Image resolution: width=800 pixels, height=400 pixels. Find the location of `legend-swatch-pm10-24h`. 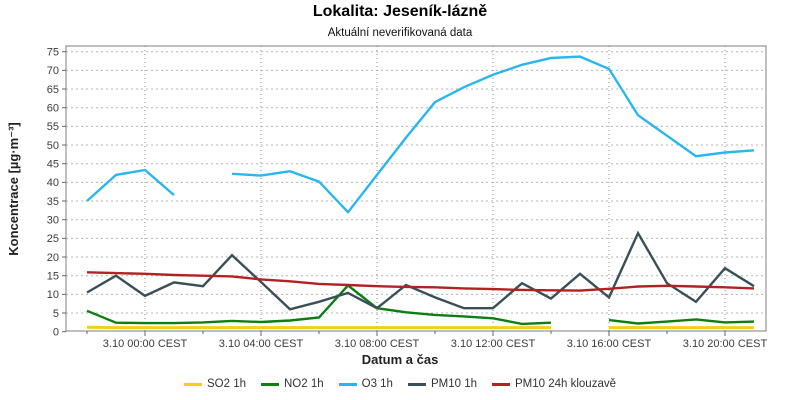

legend-swatch-pm10-24h is located at coordinates (500, 384).